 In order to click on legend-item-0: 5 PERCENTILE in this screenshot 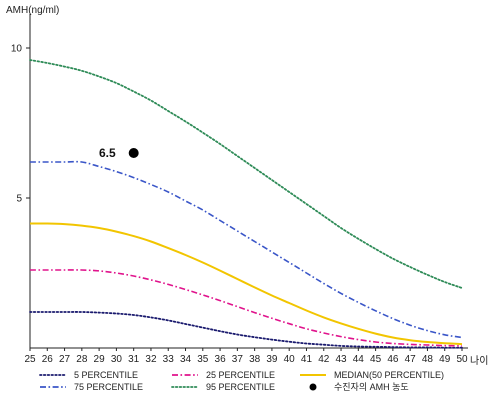, I will do `click(88, 375)`.